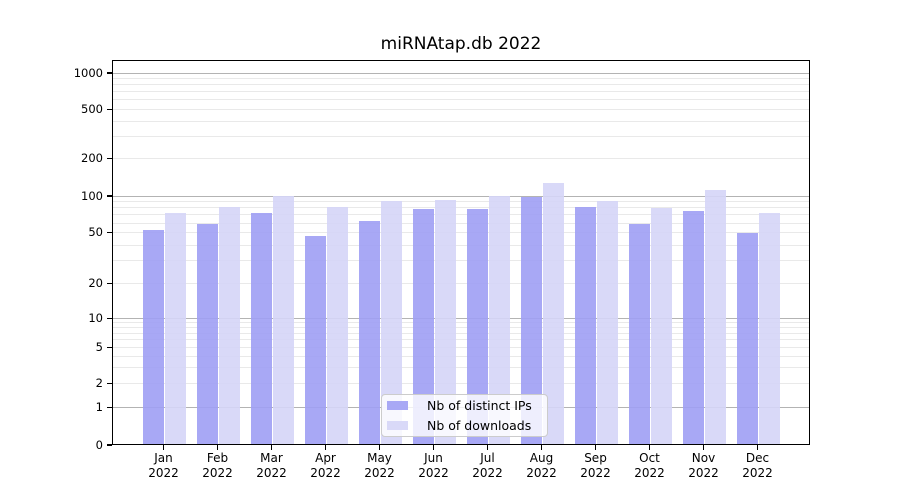 The width and height of the screenshot is (900, 500). I want to click on y-tick-label: 50, so click(95, 232).